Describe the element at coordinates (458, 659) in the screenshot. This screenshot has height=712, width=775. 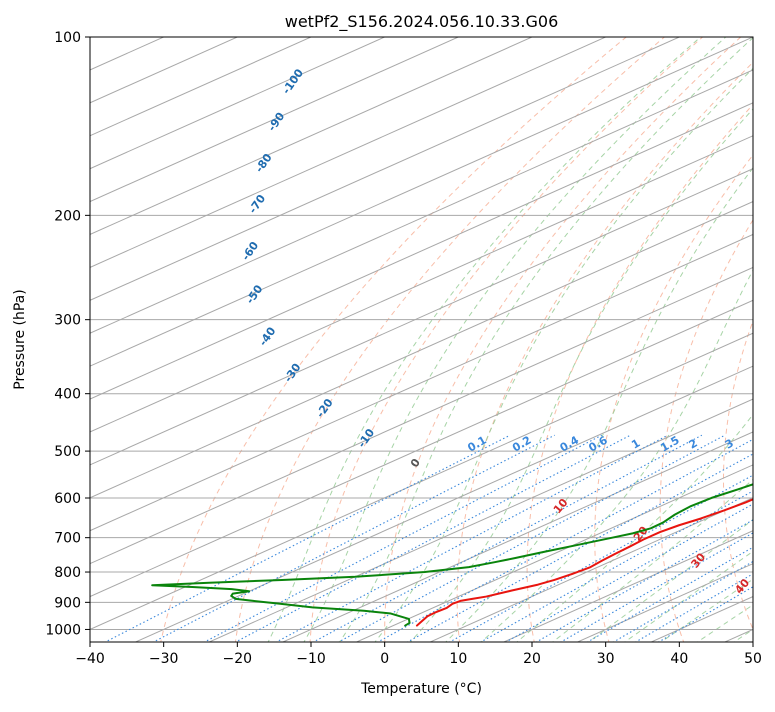
I see `x-tick-label: 10` at that location.